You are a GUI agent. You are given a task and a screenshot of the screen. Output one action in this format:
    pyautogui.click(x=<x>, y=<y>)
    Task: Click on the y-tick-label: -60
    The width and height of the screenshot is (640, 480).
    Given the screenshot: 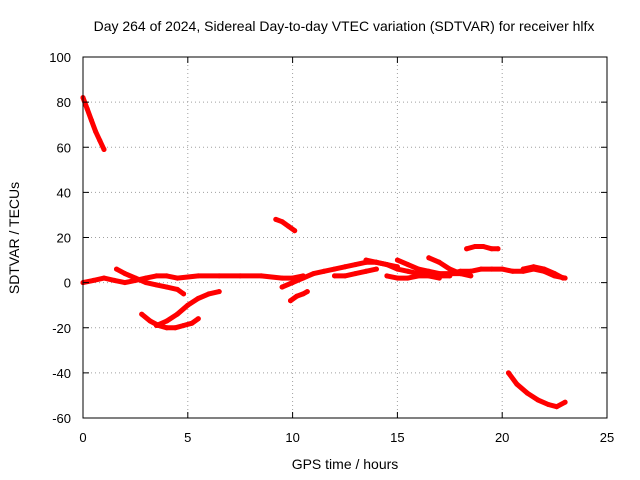 What is the action you would take?
    pyautogui.click(x=61, y=418)
    